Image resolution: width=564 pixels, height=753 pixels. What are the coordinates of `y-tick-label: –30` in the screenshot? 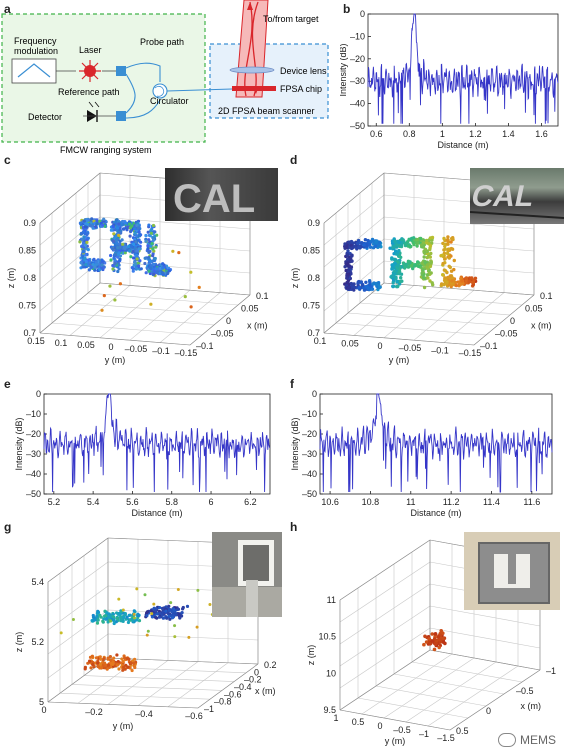 It's located at (33, 454).